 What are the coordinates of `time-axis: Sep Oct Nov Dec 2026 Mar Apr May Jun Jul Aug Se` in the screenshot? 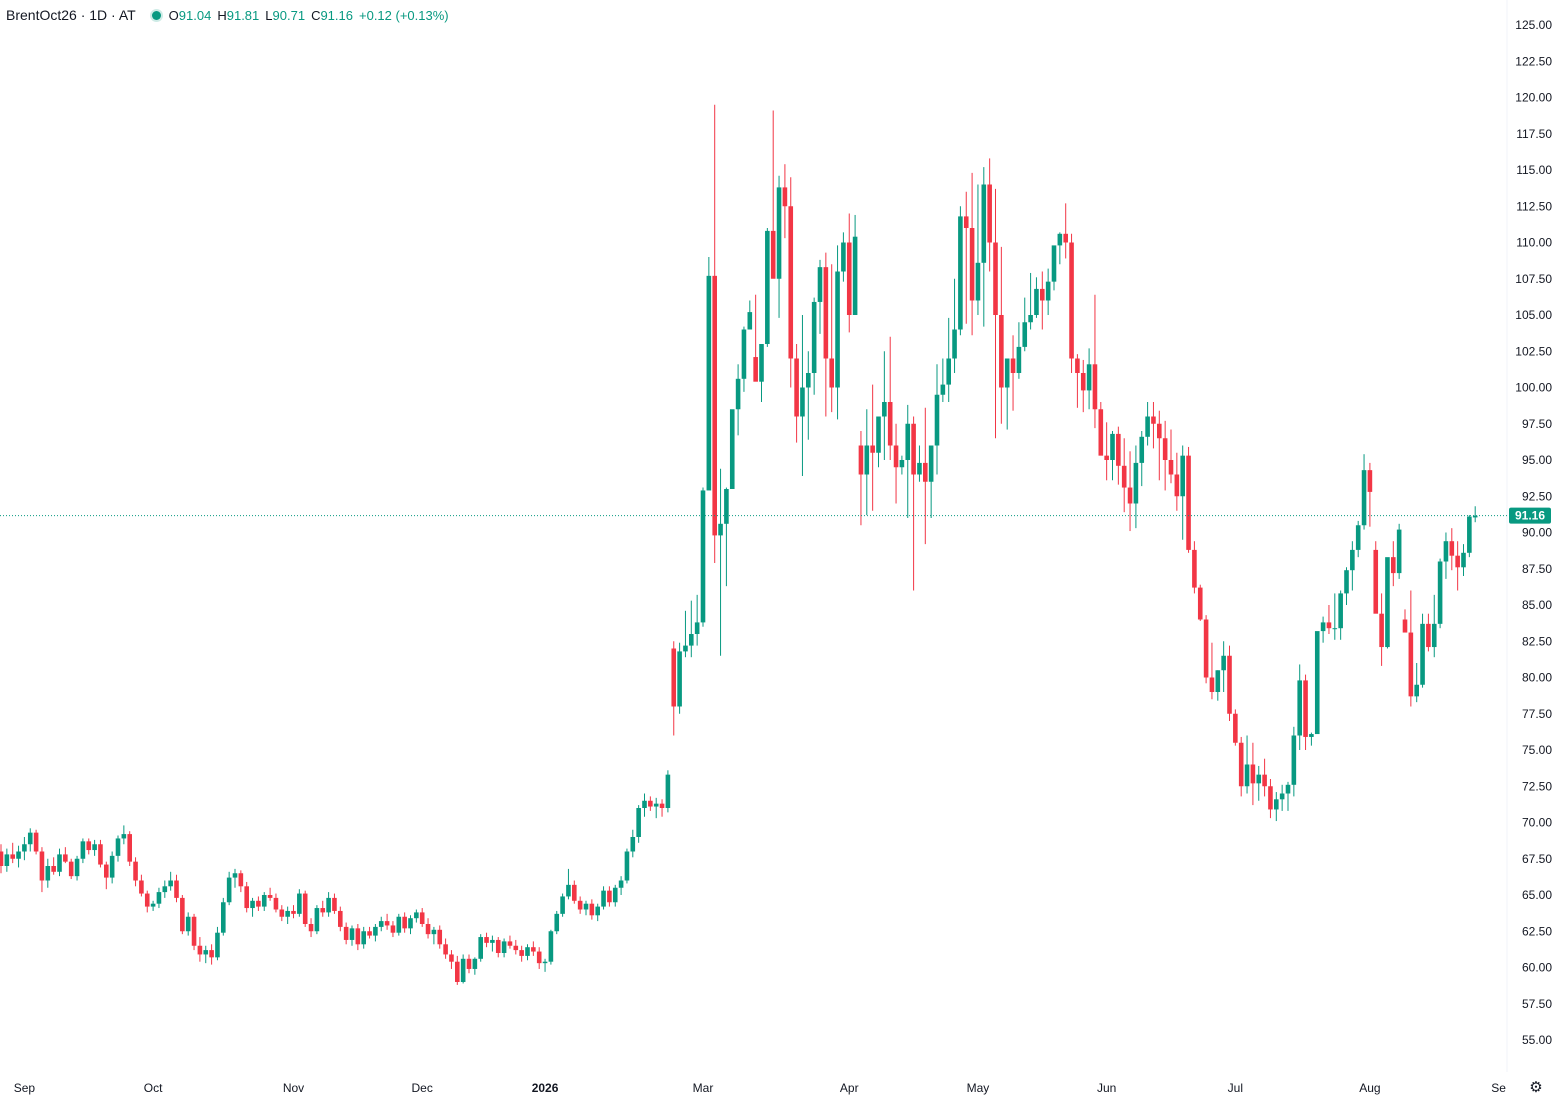 It's located at (760, 1088).